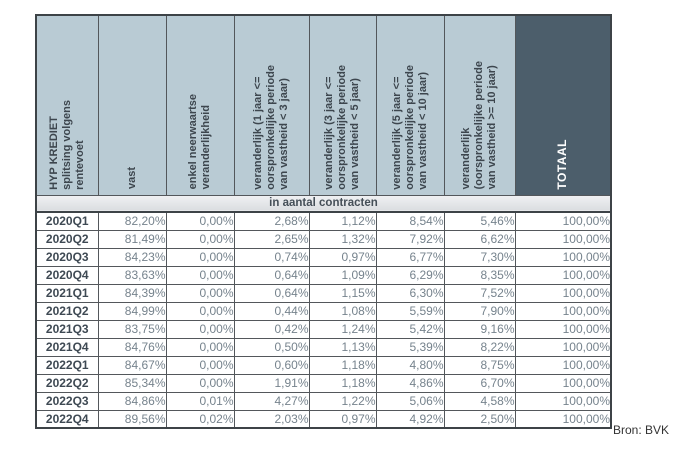 Image resolution: width=700 pixels, height=452 pixels. Describe the element at coordinates (410, 257) in the screenshot. I see `value-cell: 6,77%` at that location.